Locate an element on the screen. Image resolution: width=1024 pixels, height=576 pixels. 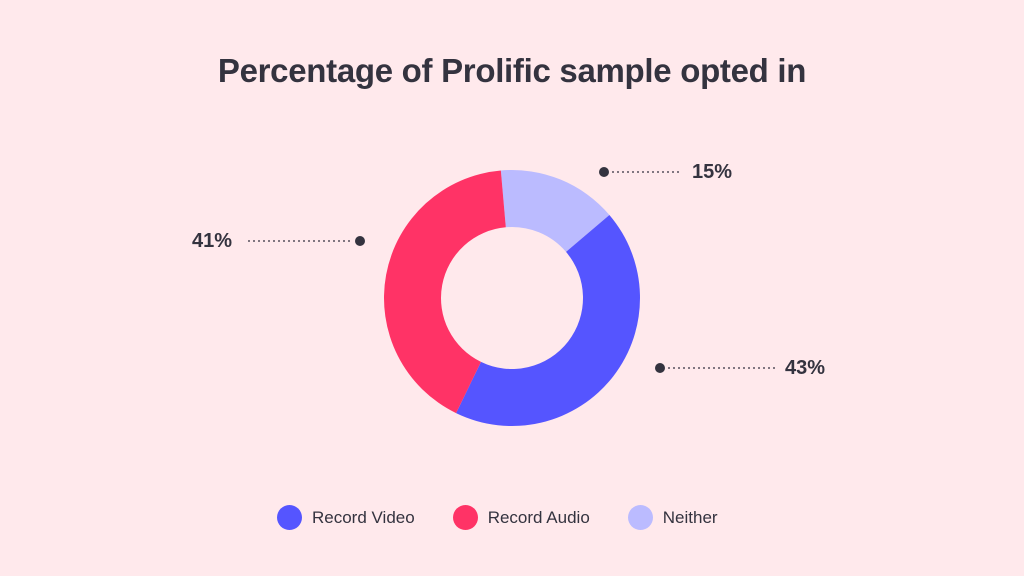
legend-item-audio: Record Audio is located at coordinates (521, 517).